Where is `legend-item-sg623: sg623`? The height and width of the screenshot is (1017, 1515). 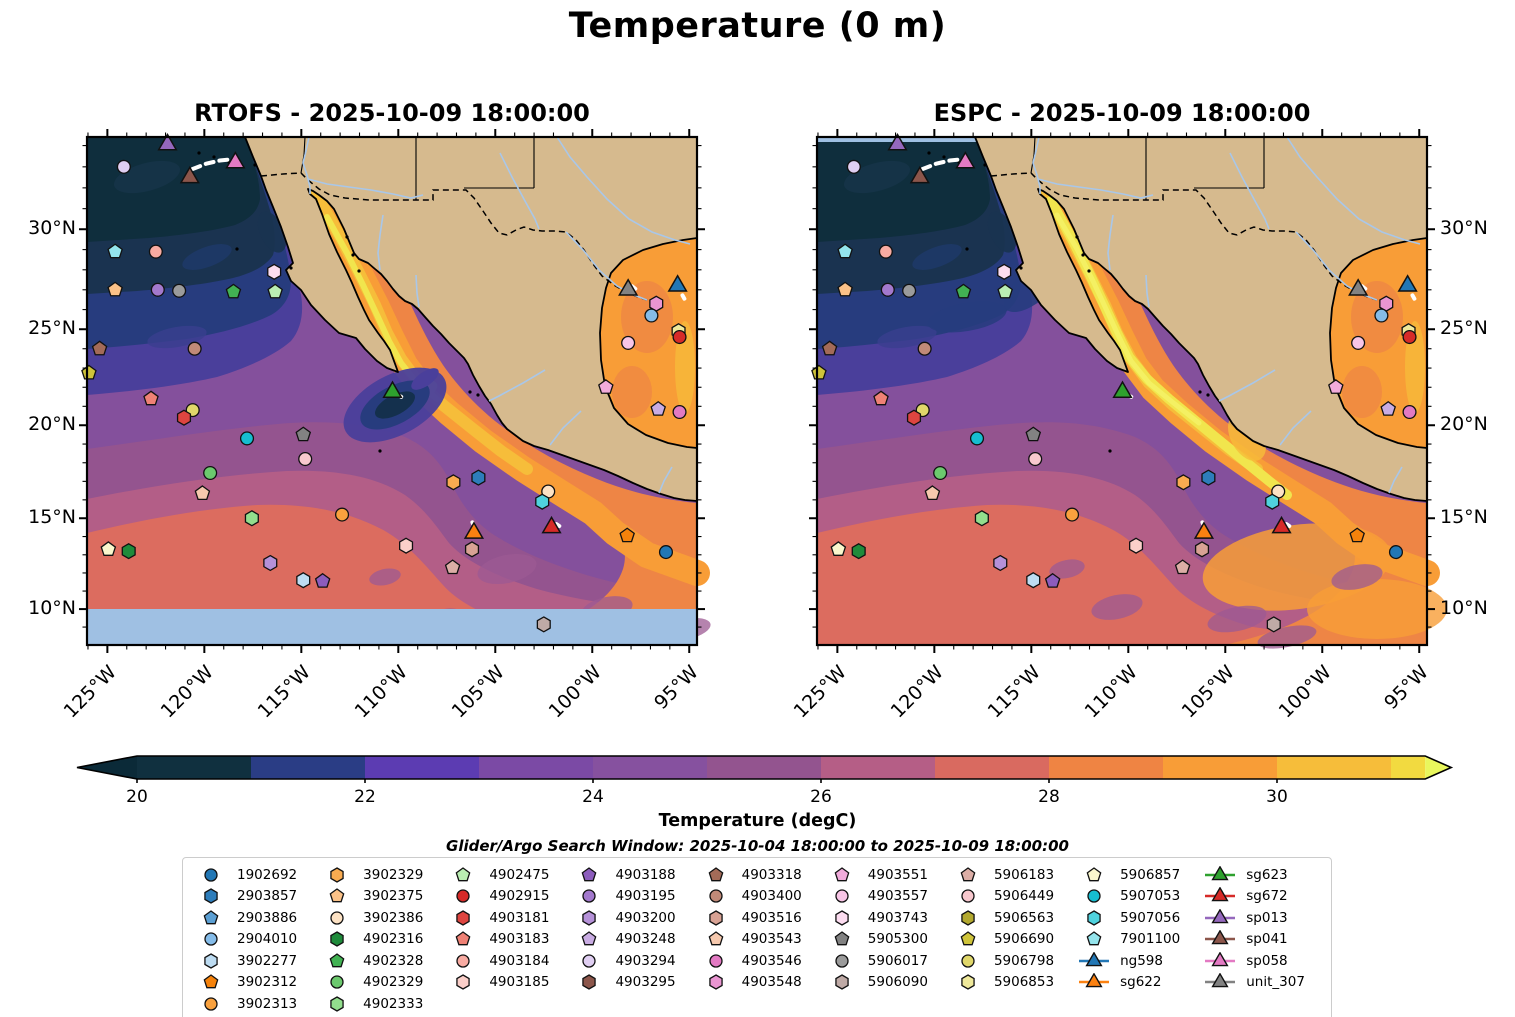 legend-item-sg623: sg623 is located at coordinates (1261, 875).